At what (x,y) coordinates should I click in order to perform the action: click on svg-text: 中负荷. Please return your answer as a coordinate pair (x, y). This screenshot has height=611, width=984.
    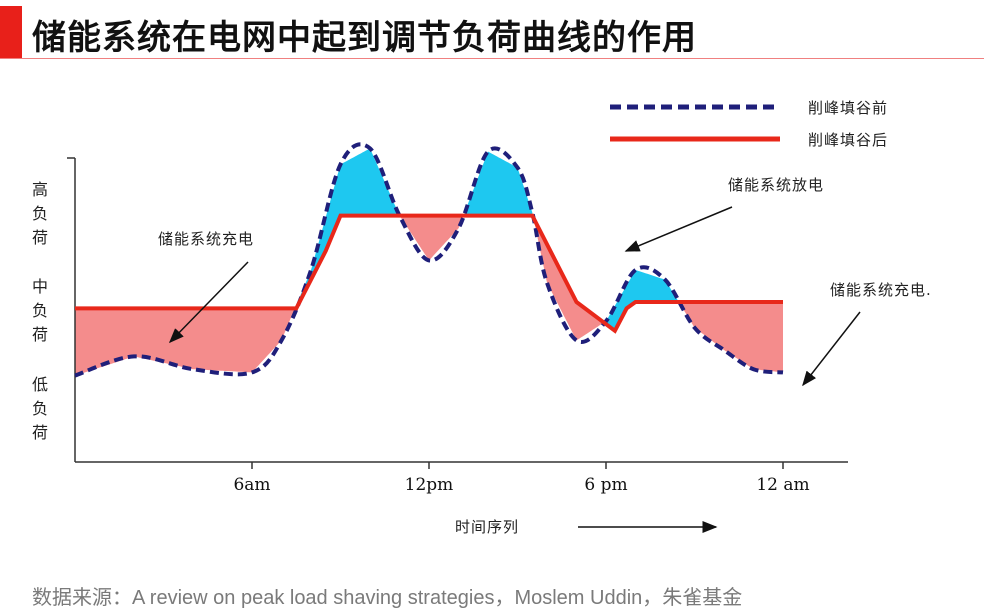
    Looking at the image, I should click on (40, 310).